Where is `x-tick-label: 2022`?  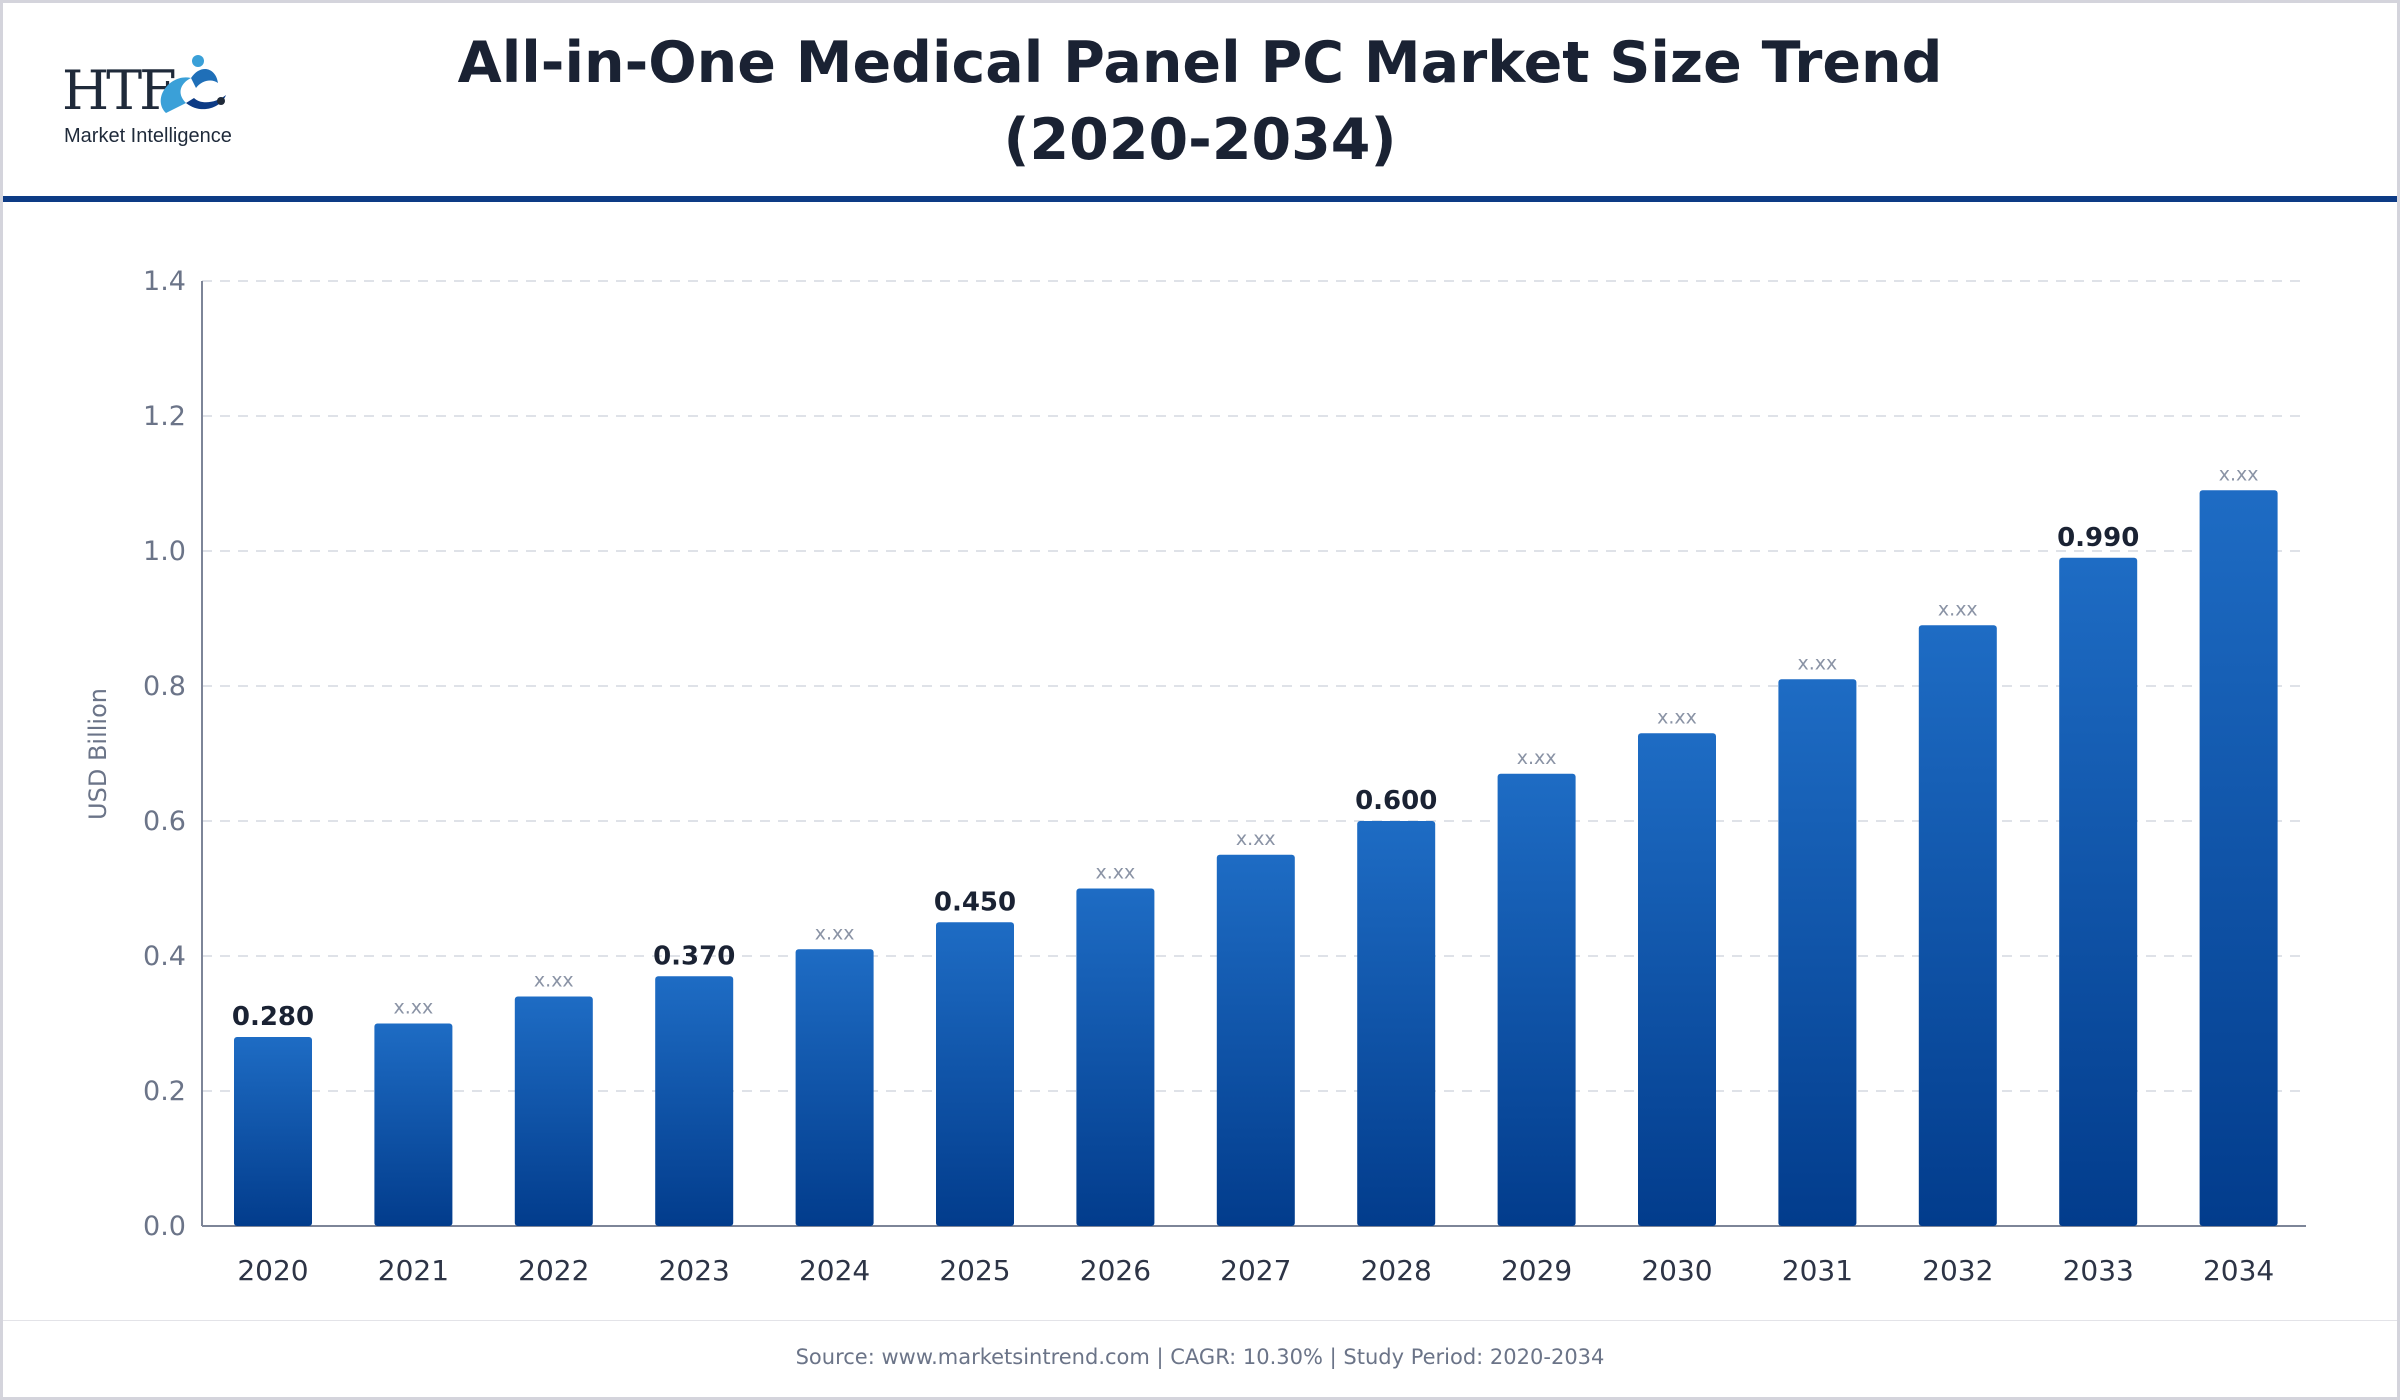
x-tick-label: 2022 is located at coordinates (553, 1270).